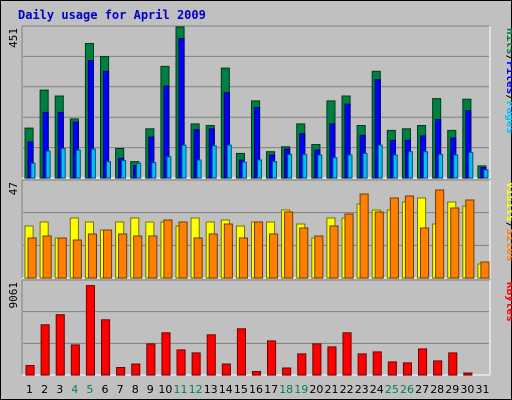  I want to click on x-tick-label-17: 17, so click(271, 389).